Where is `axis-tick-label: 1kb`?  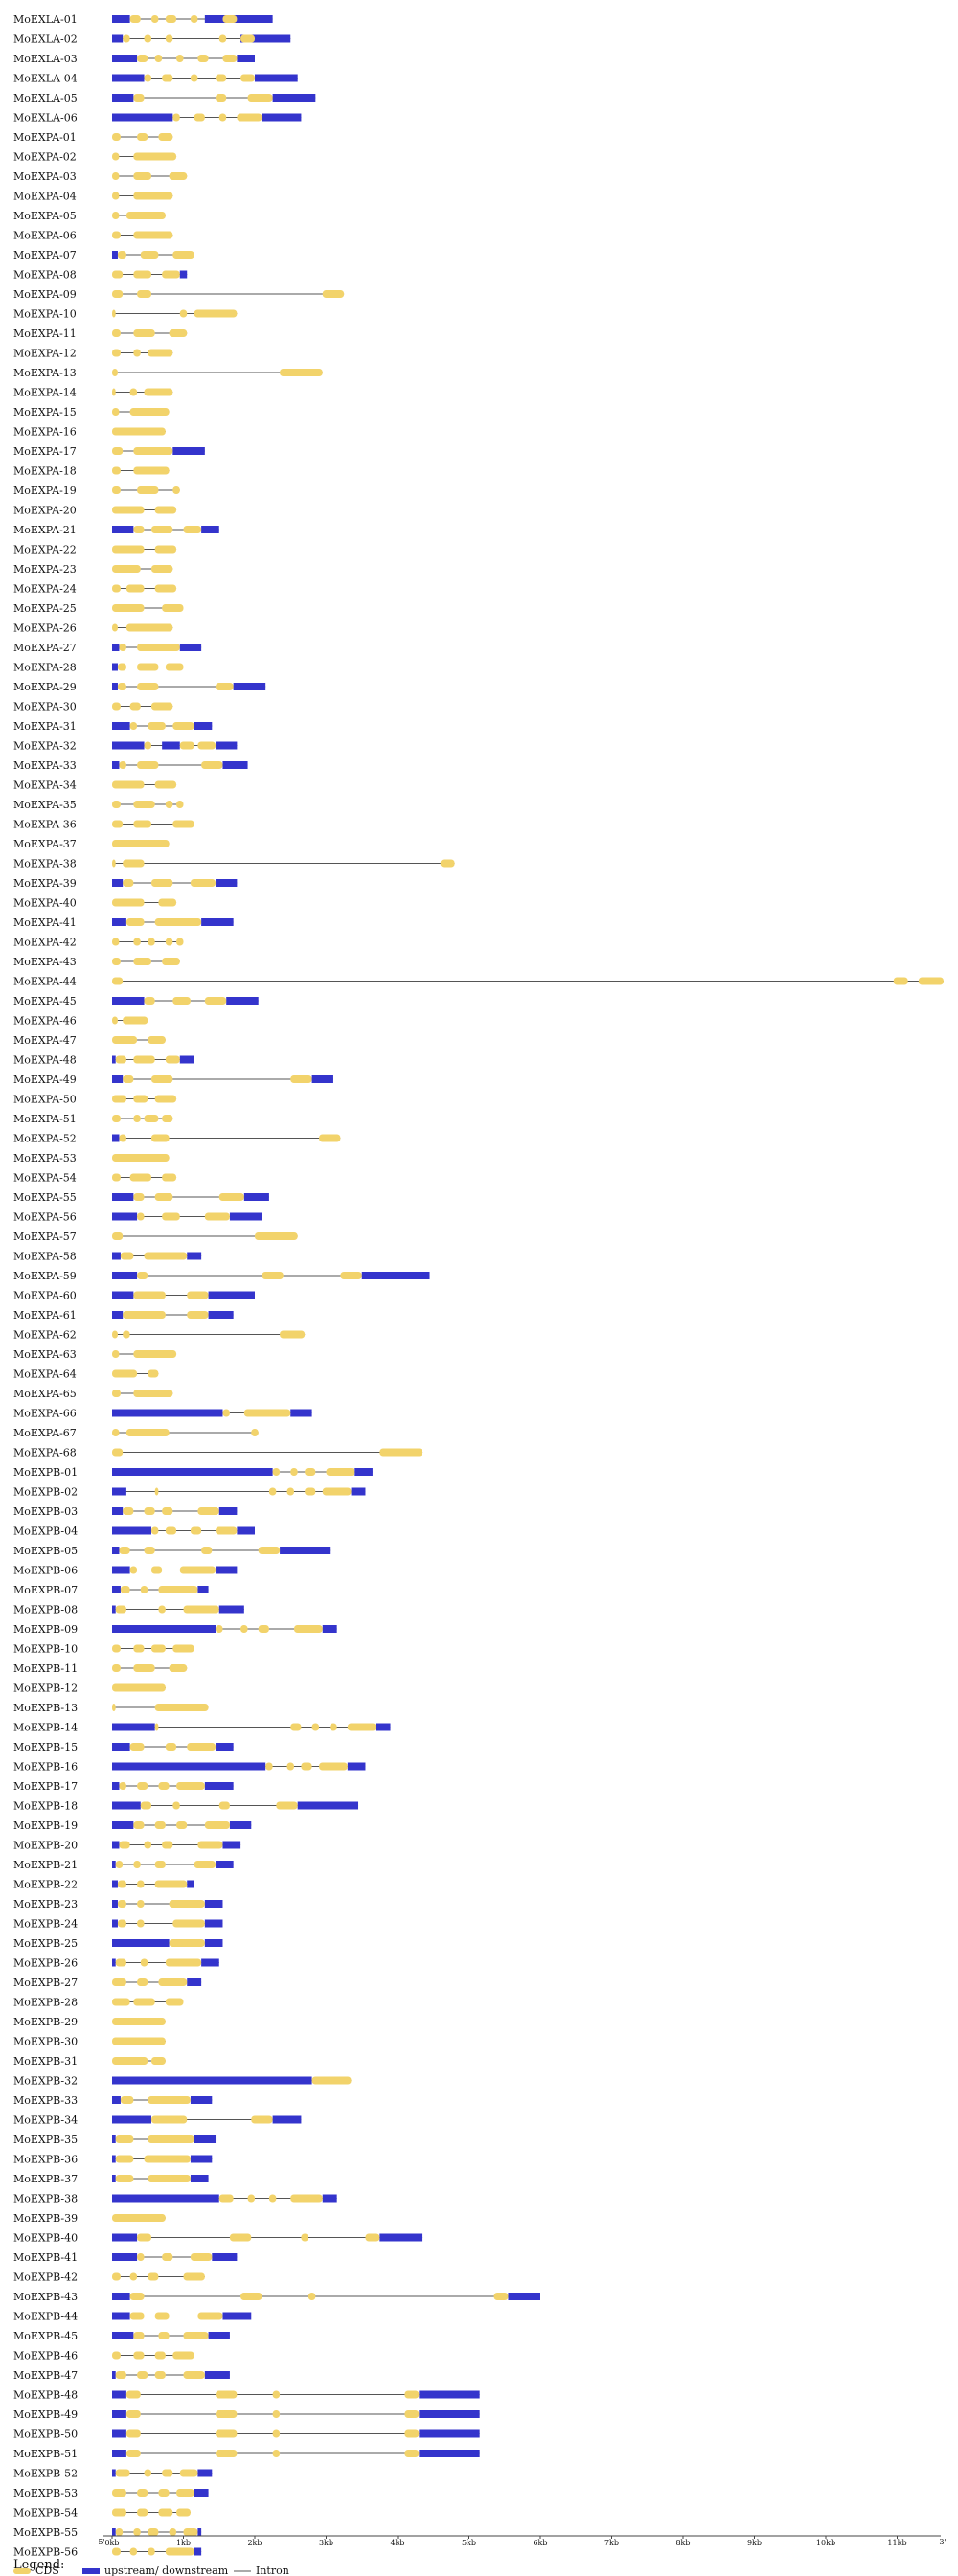
axis-tick-label: 1kb is located at coordinates (183, 2543).